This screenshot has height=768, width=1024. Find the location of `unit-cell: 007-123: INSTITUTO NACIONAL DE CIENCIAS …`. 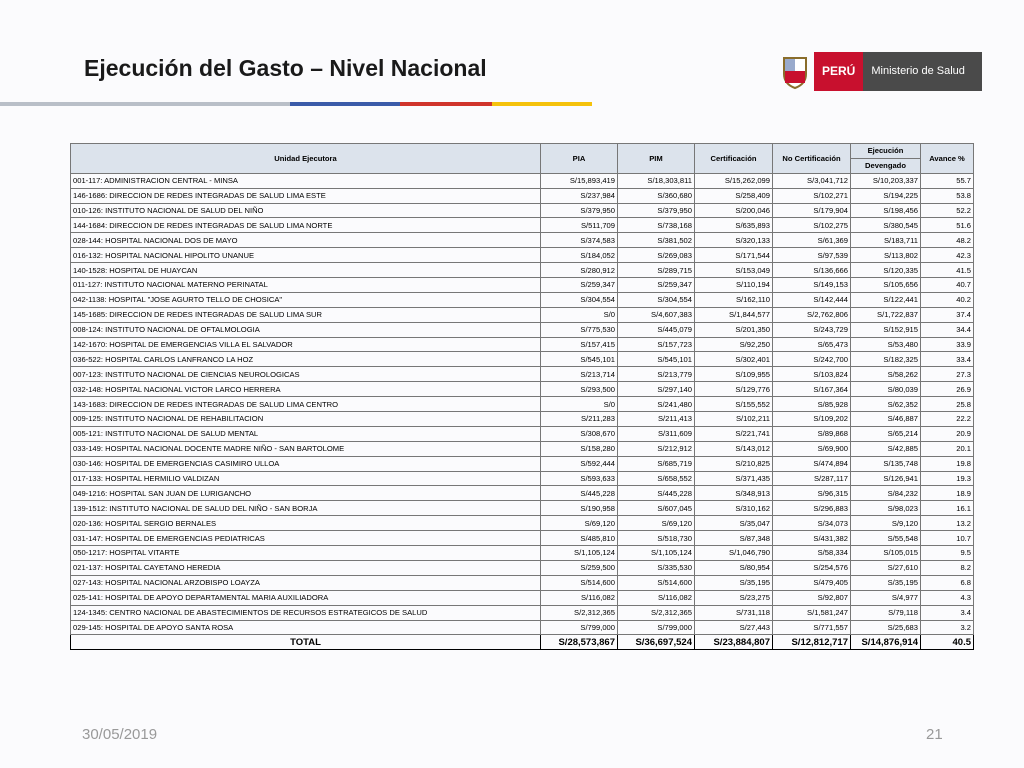

unit-cell: 007-123: INSTITUTO NACIONAL DE CIENCIAS … is located at coordinates (305, 374).